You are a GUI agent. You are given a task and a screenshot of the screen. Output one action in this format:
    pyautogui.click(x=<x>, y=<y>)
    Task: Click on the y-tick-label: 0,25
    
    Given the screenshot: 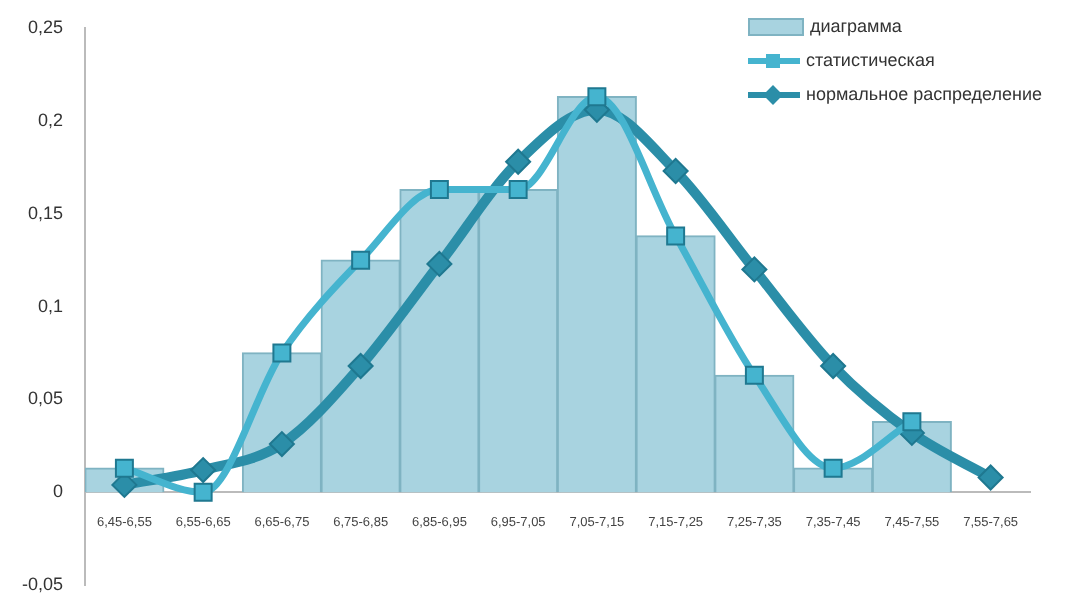 What is the action you would take?
    pyautogui.click(x=45, y=26)
    